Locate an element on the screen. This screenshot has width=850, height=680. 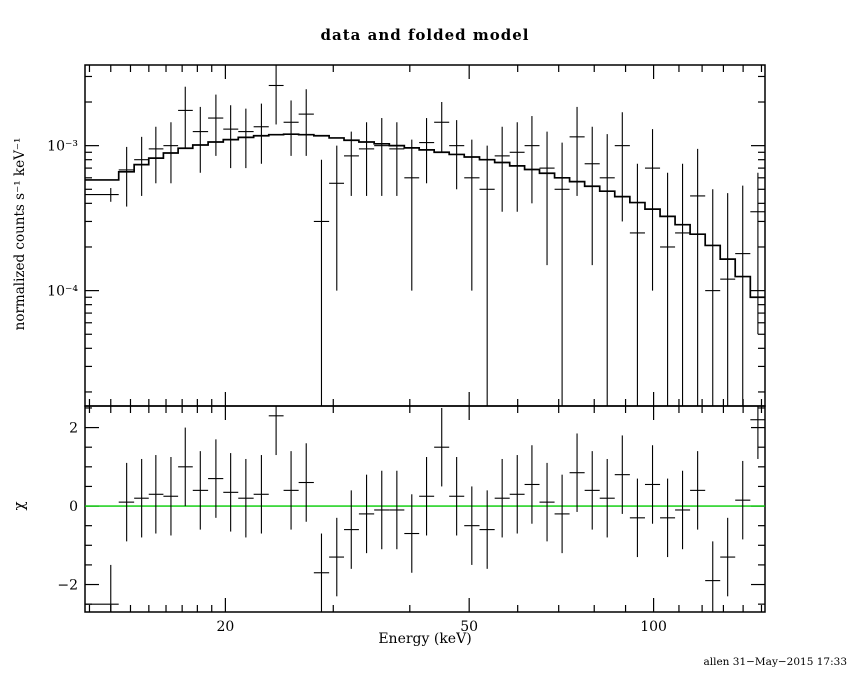
y-axis-label-spectrum: normalized counts s⁻¹ keV⁻¹ is located at coordinates (20, 234).